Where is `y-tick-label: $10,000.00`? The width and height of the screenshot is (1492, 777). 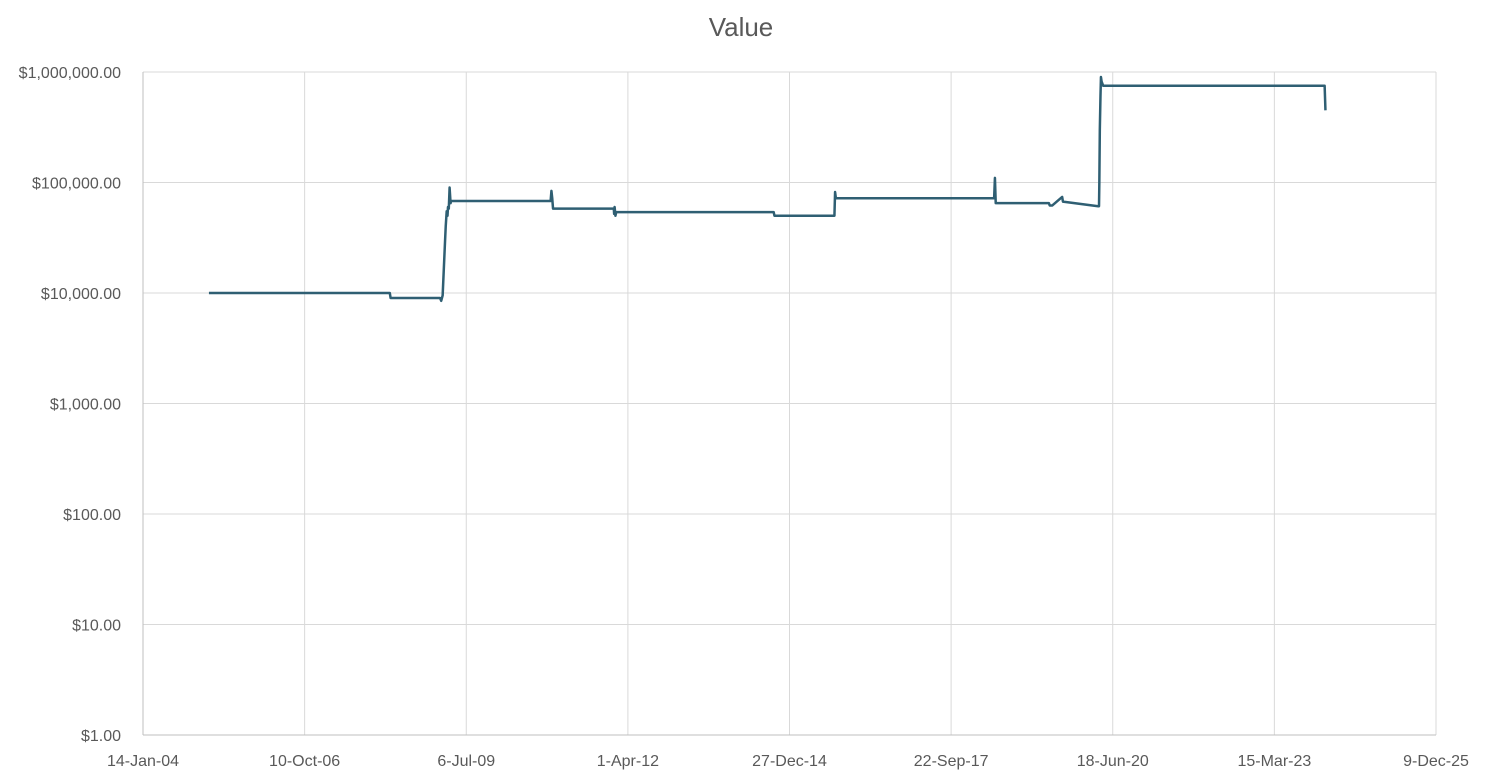
y-tick-label: $10,000.00 is located at coordinates (81, 294).